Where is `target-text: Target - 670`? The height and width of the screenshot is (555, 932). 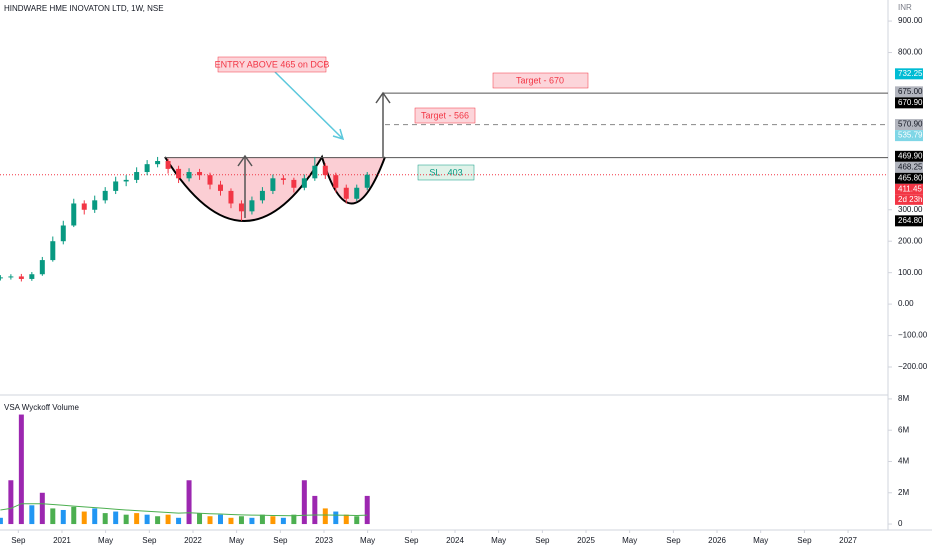 target-text: Target - 670 is located at coordinates (540, 80).